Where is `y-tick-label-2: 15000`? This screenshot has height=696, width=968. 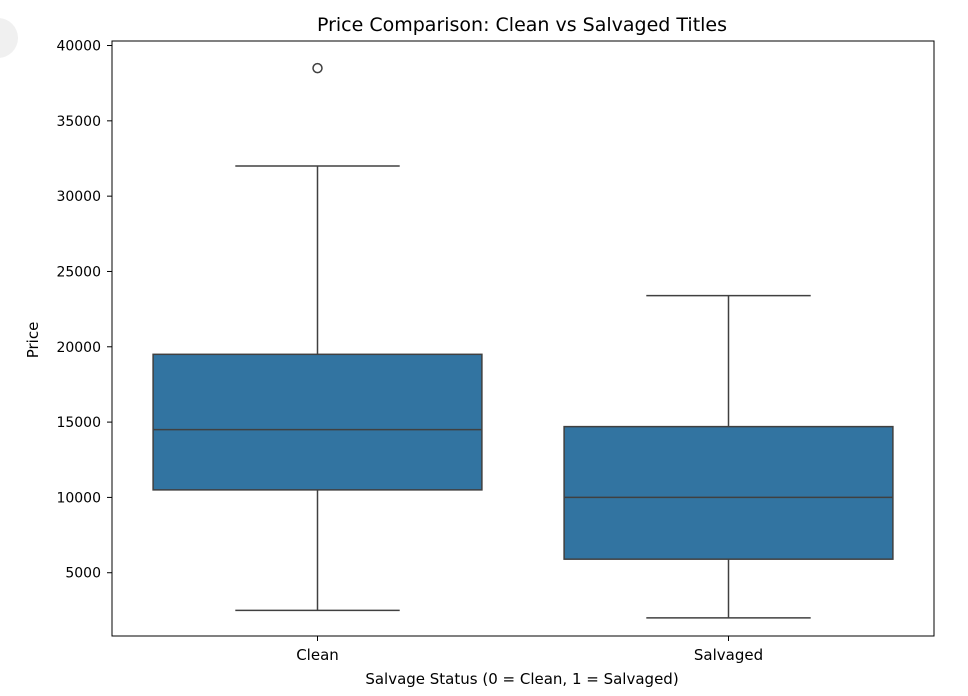
y-tick-label-2: 15000 is located at coordinates (78, 423).